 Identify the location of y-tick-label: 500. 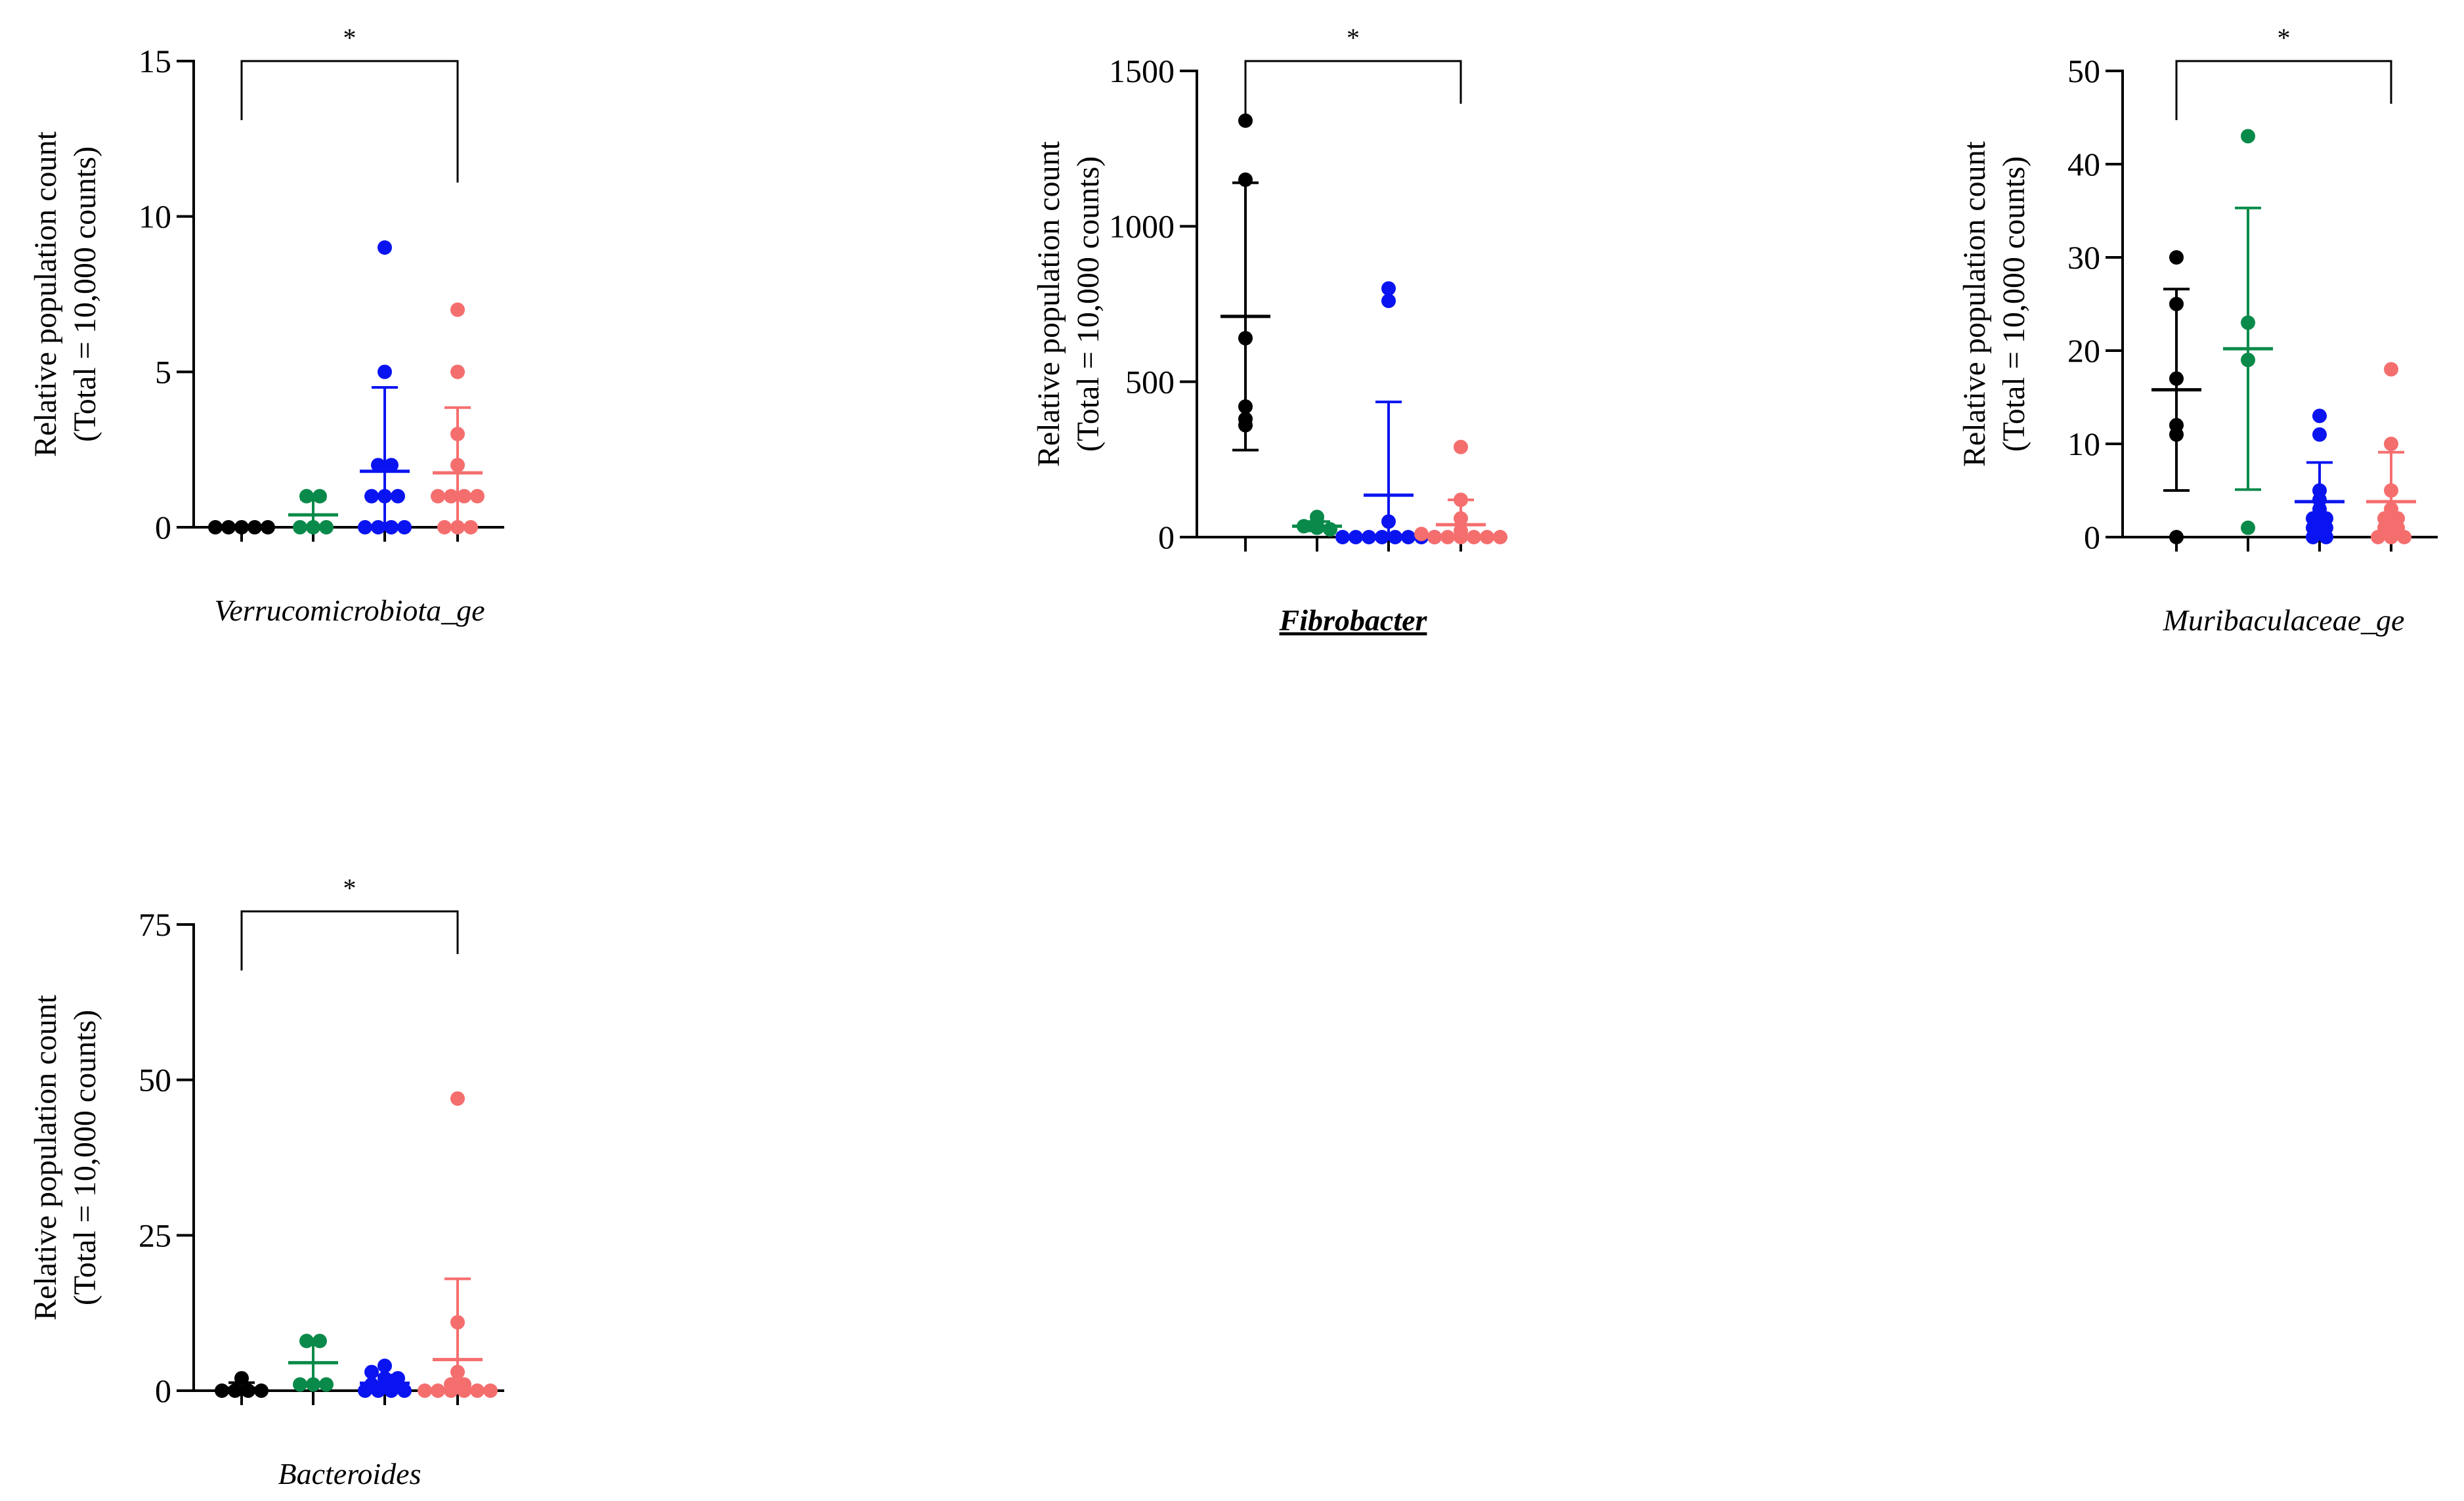
(1150, 381).